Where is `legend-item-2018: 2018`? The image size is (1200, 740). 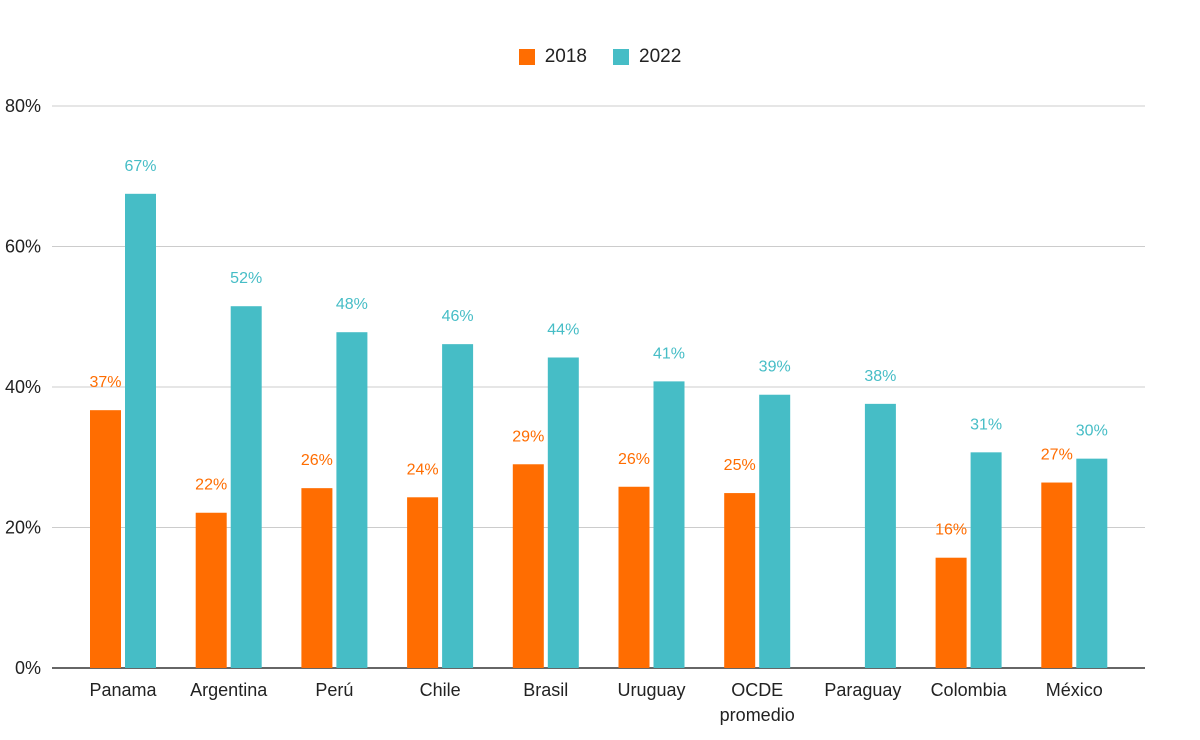
legend-item-2018: 2018 is located at coordinates (552, 57).